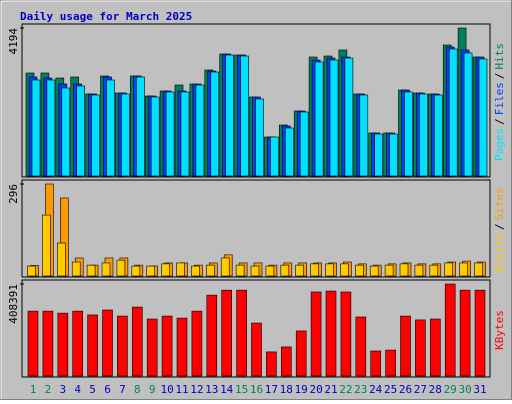 This screenshot has height=404, width=512. Describe the element at coordinates (499, 56) in the screenshot. I see `legend-entry: Hits` at that location.